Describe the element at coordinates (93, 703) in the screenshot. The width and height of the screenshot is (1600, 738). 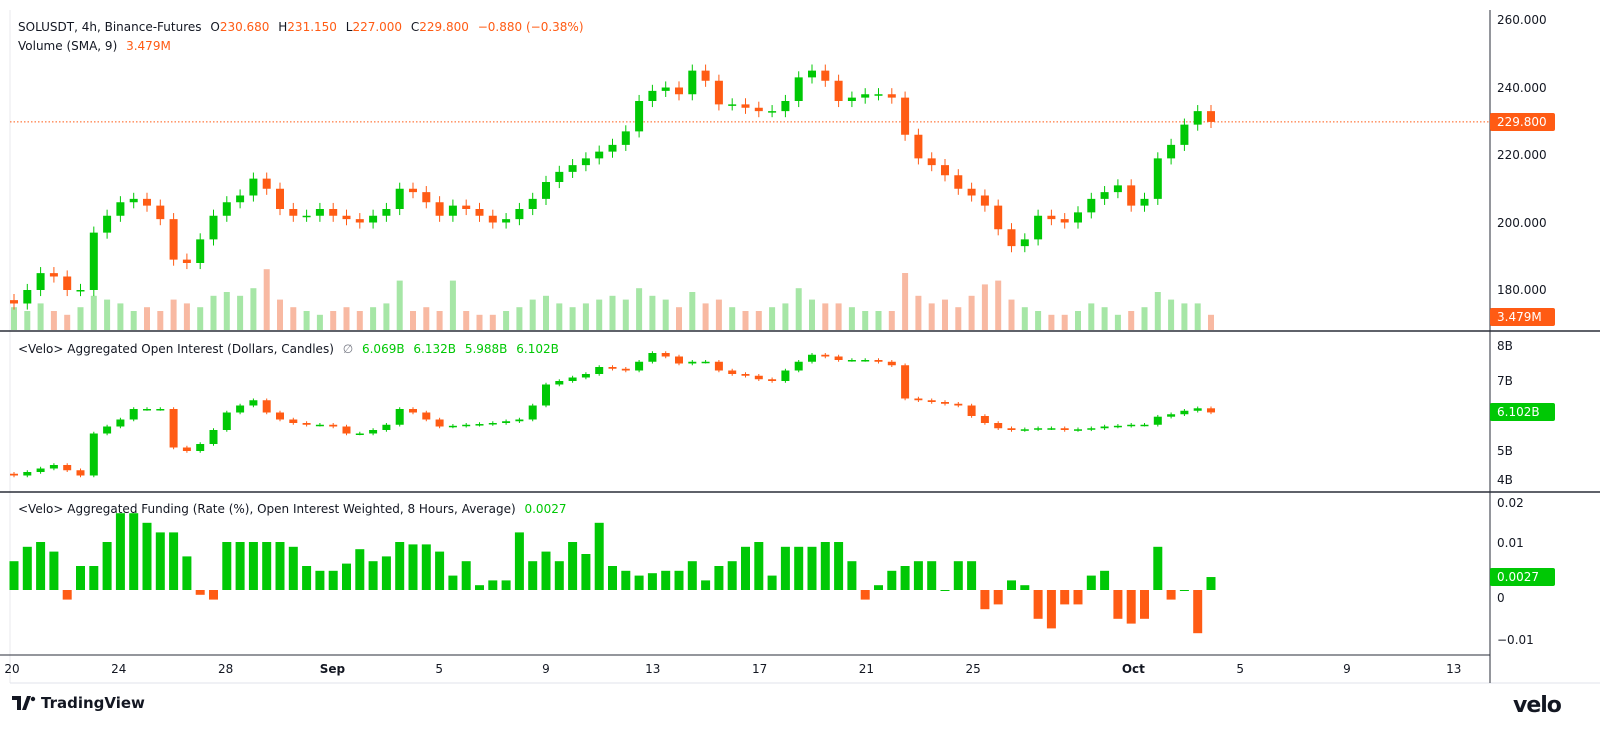
I see `tradingview-logo-text: TradingView` at that location.